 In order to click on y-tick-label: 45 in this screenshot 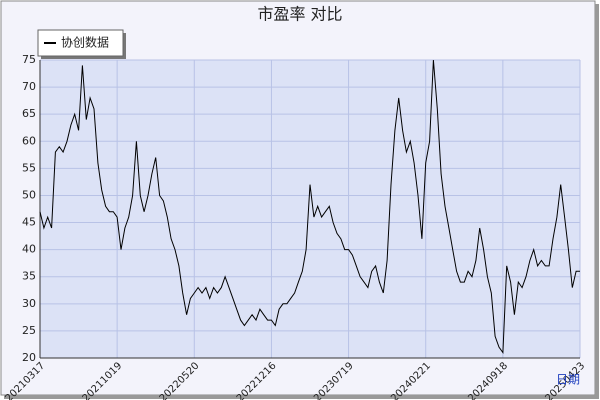, I will do `click(29, 222)`.